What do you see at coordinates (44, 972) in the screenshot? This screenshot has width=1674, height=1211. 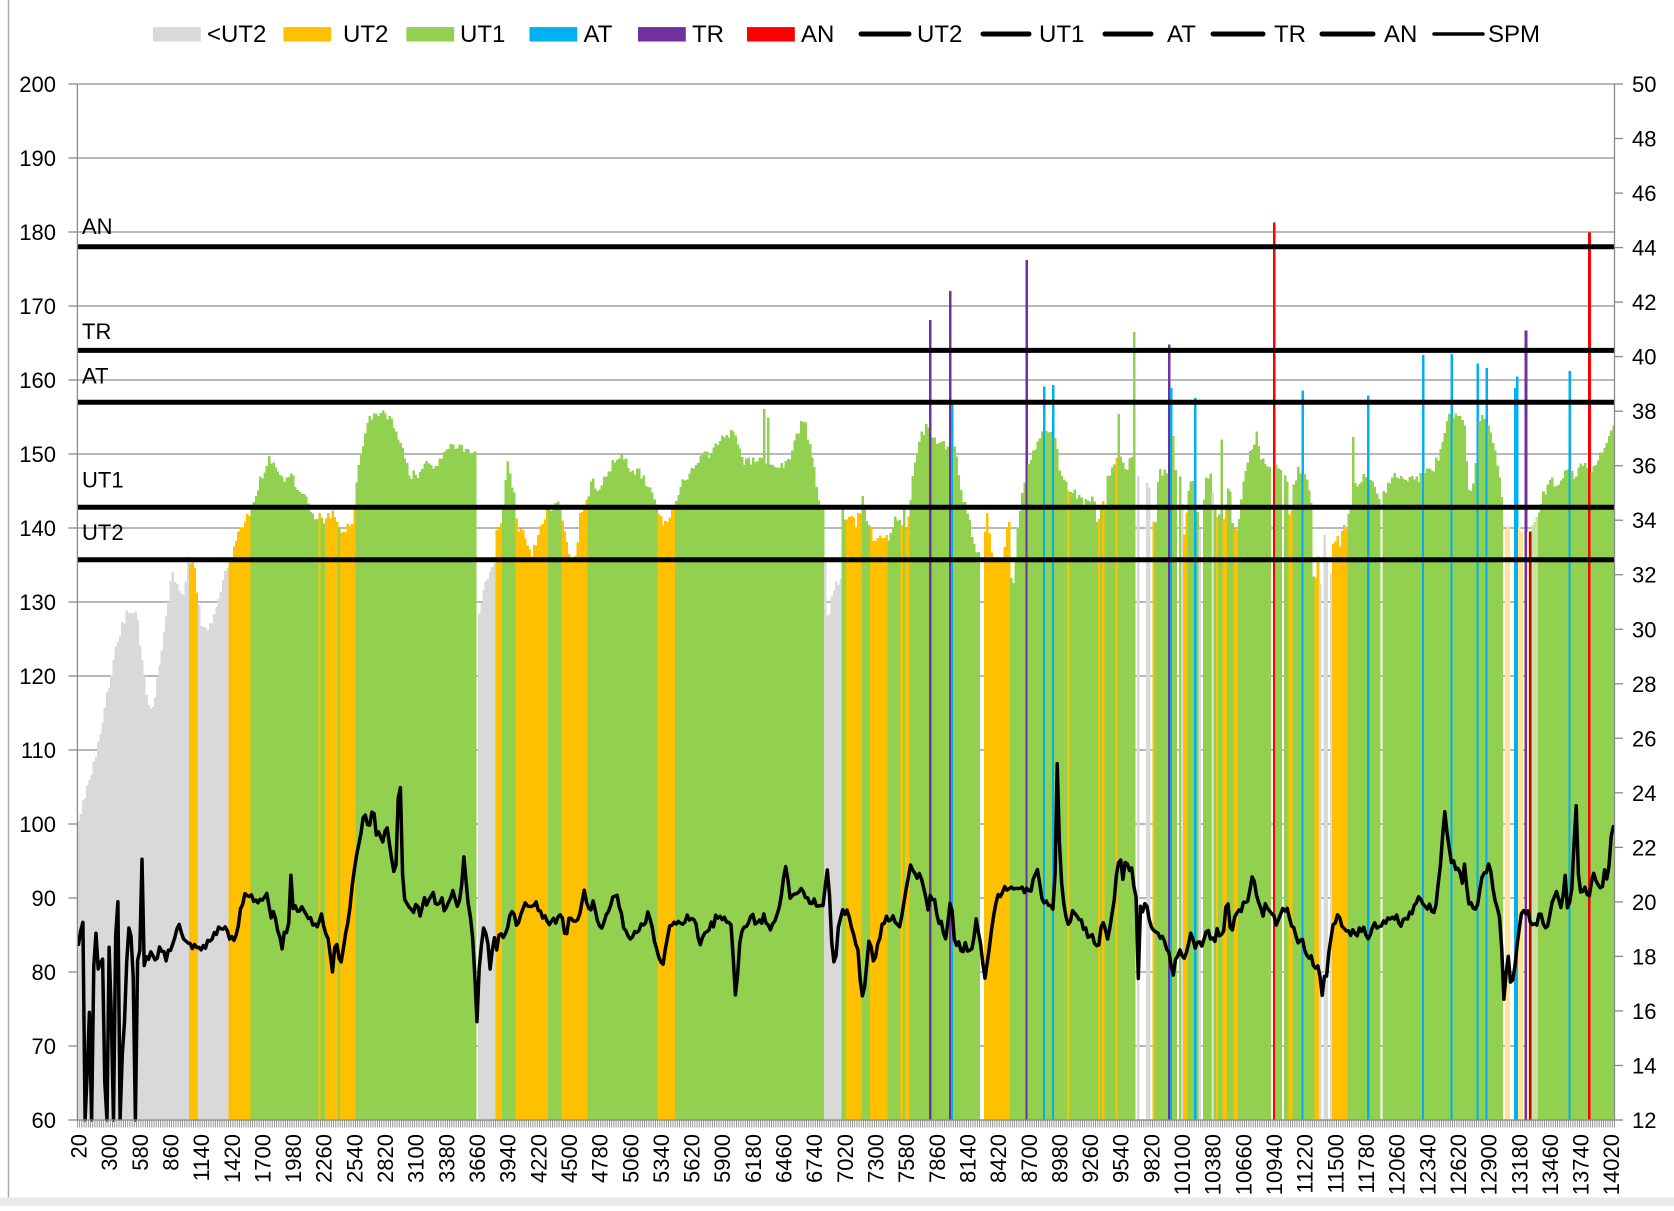 I see `svg-text: 80` at bounding box center [44, 972].